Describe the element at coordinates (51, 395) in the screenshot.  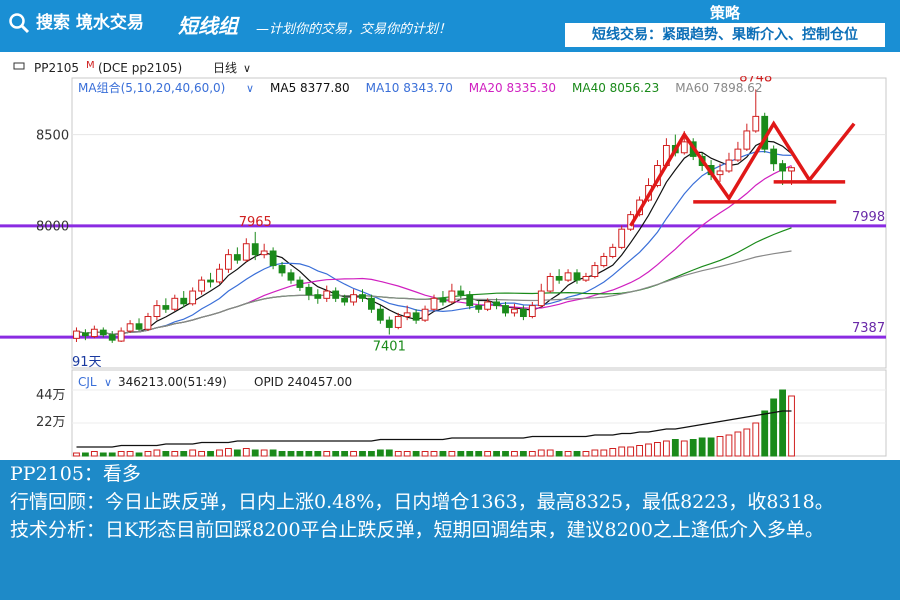
I see `volume-tick-label: 44万` at that location.